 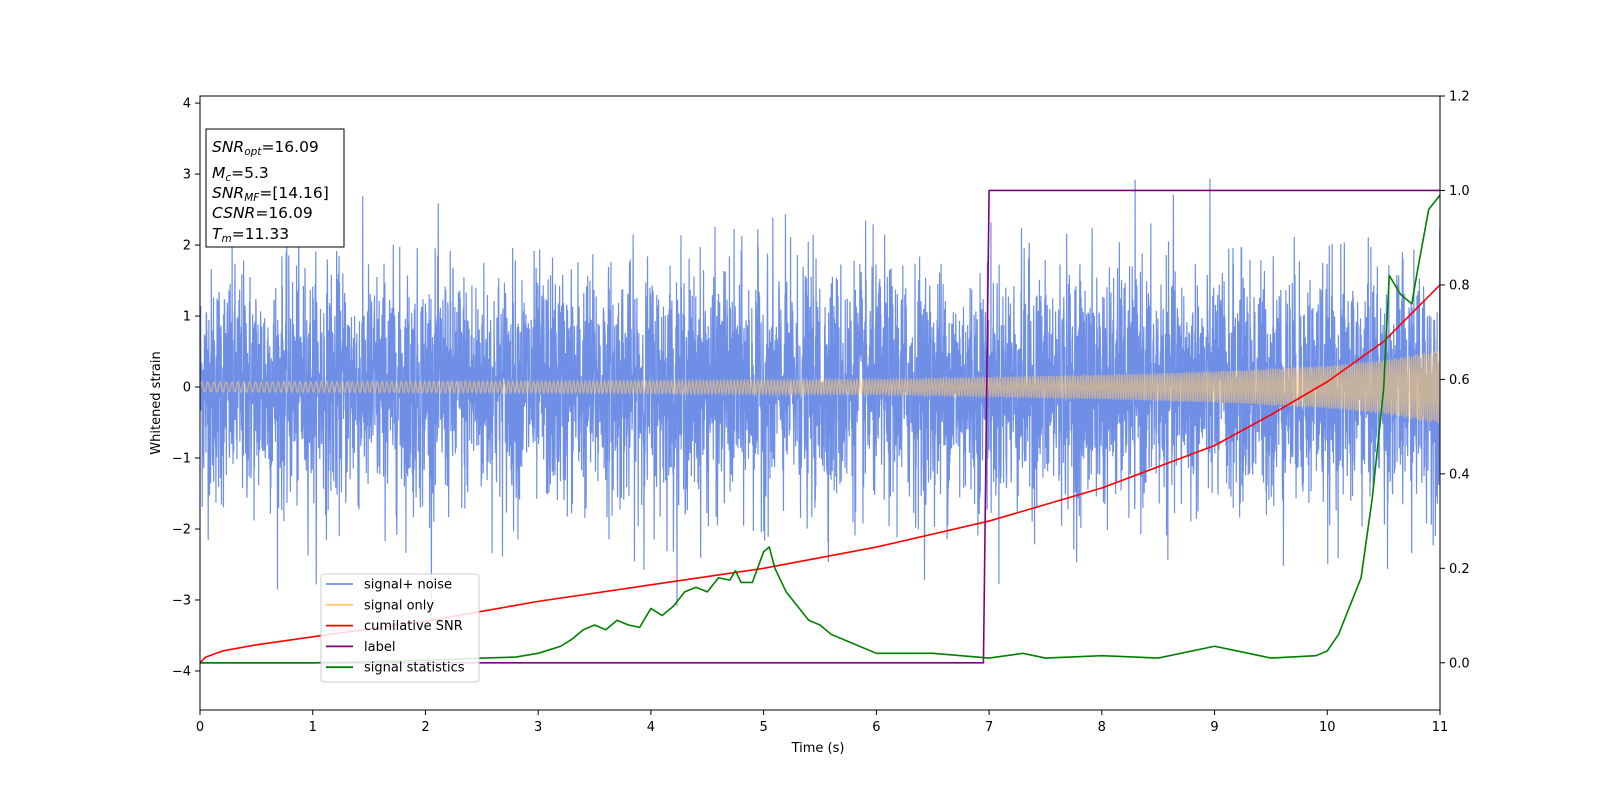 What do you see at coordinates (270, 194) in the screenshot?
I see `annotation-snr-mf: SNRMF=[14.16]` at bounding box center [270, 194].